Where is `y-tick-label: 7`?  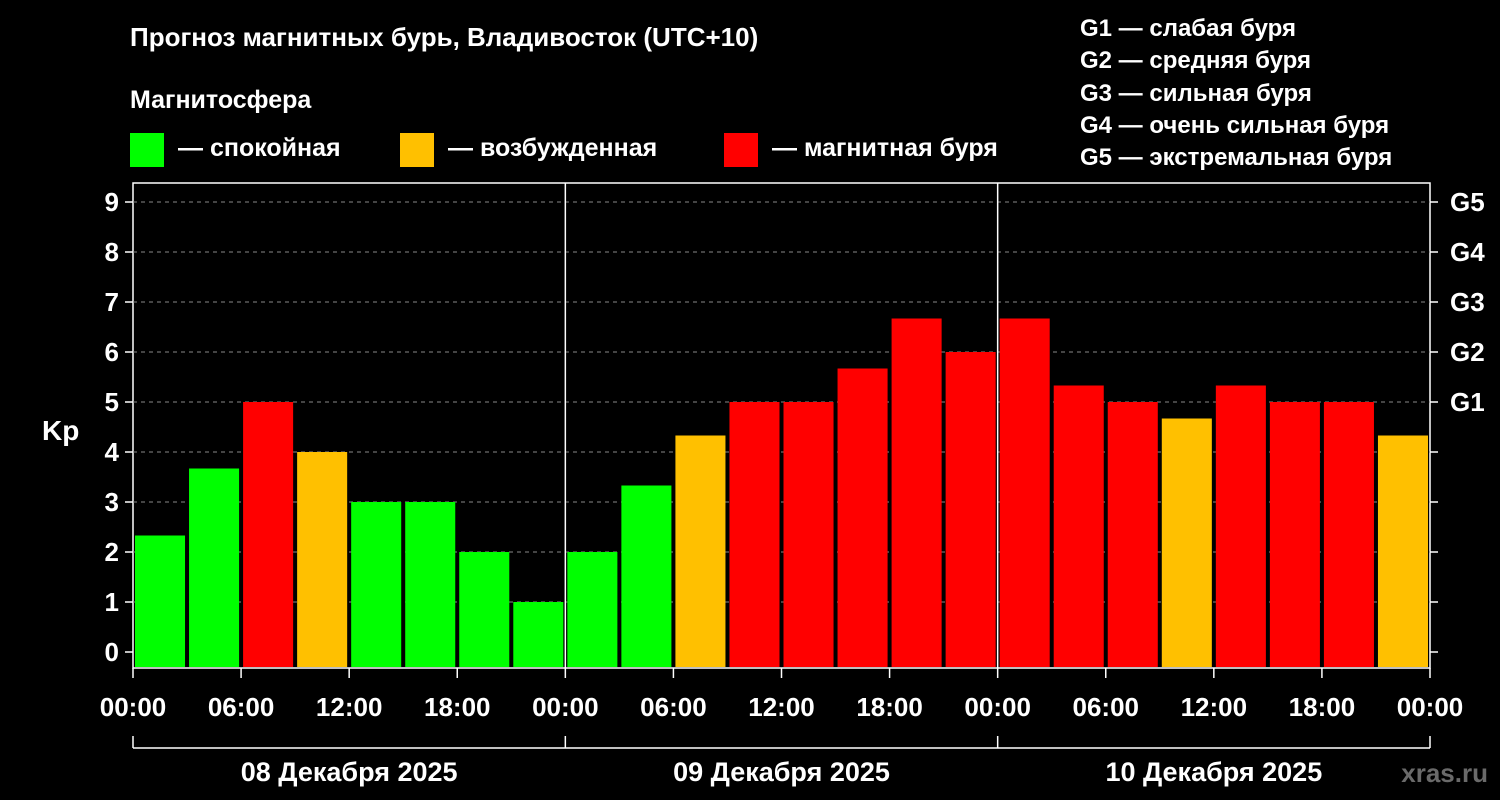
y-tick-label: 7 is located at coordinates (112, 302).